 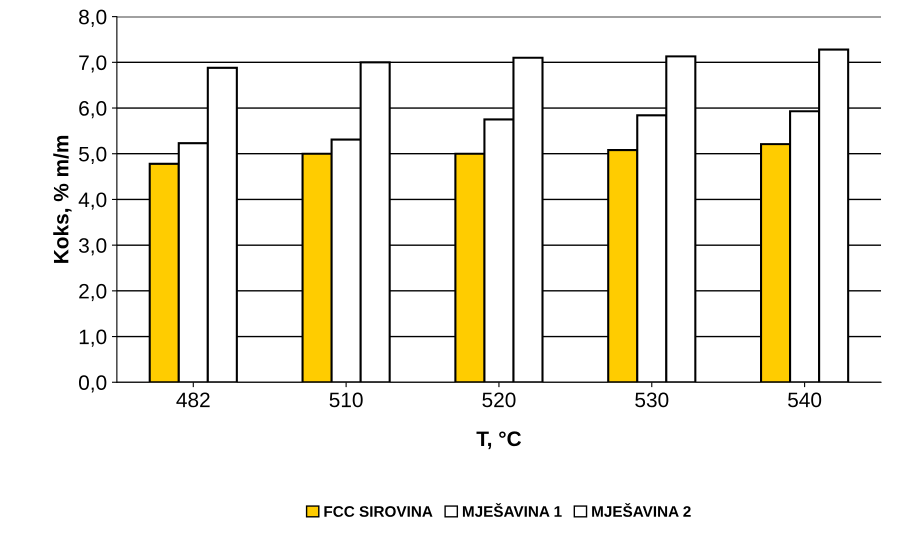 What do you see at coordinates (92, 293) in the screenshot?
I see `y-tick-label: 2,0` at bounding box center [92, 293].